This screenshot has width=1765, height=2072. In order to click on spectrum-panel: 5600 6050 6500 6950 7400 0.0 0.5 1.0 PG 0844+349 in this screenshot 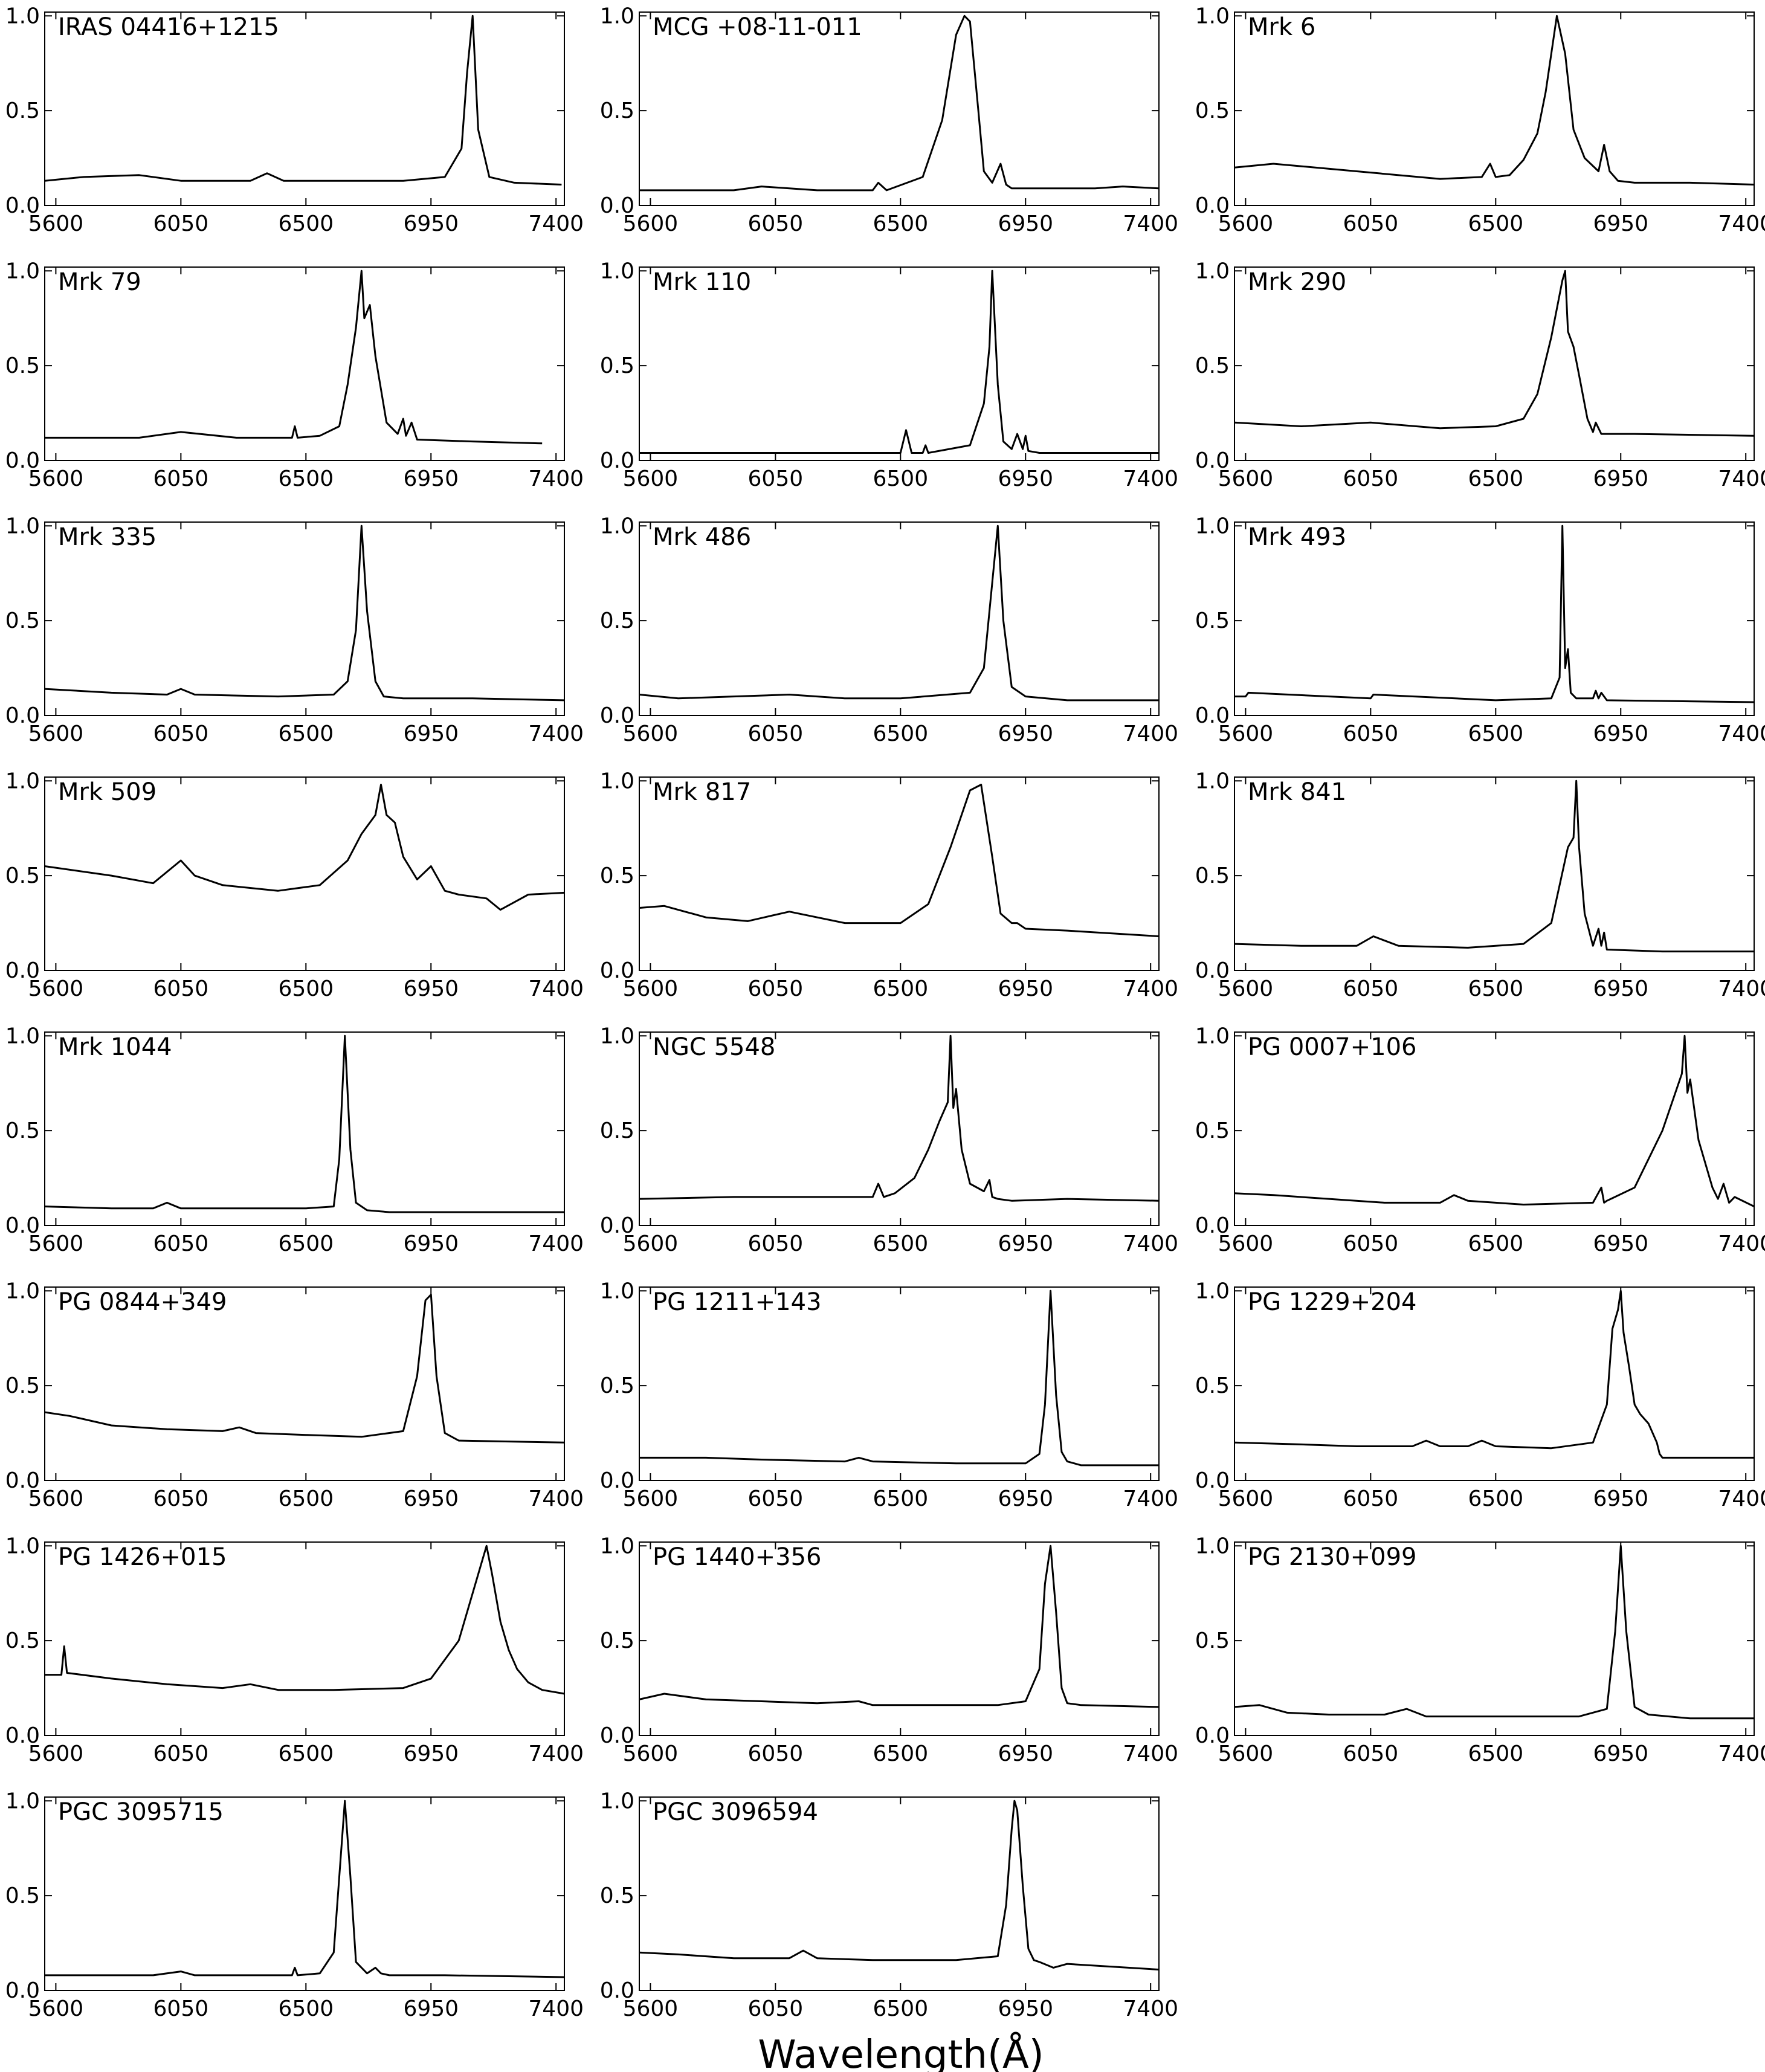, I will do `click(294, 1395)`.